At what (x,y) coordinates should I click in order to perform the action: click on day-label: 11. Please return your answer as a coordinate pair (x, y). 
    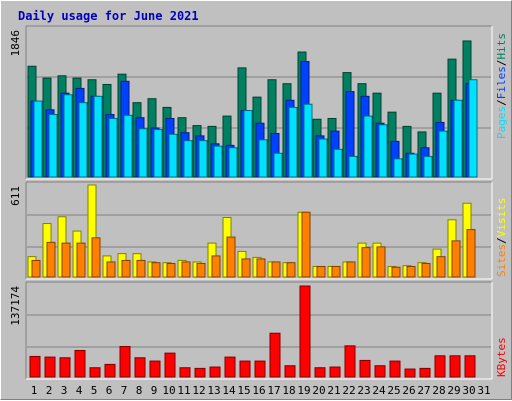
    Looking at the image, I should click on (183, 390).